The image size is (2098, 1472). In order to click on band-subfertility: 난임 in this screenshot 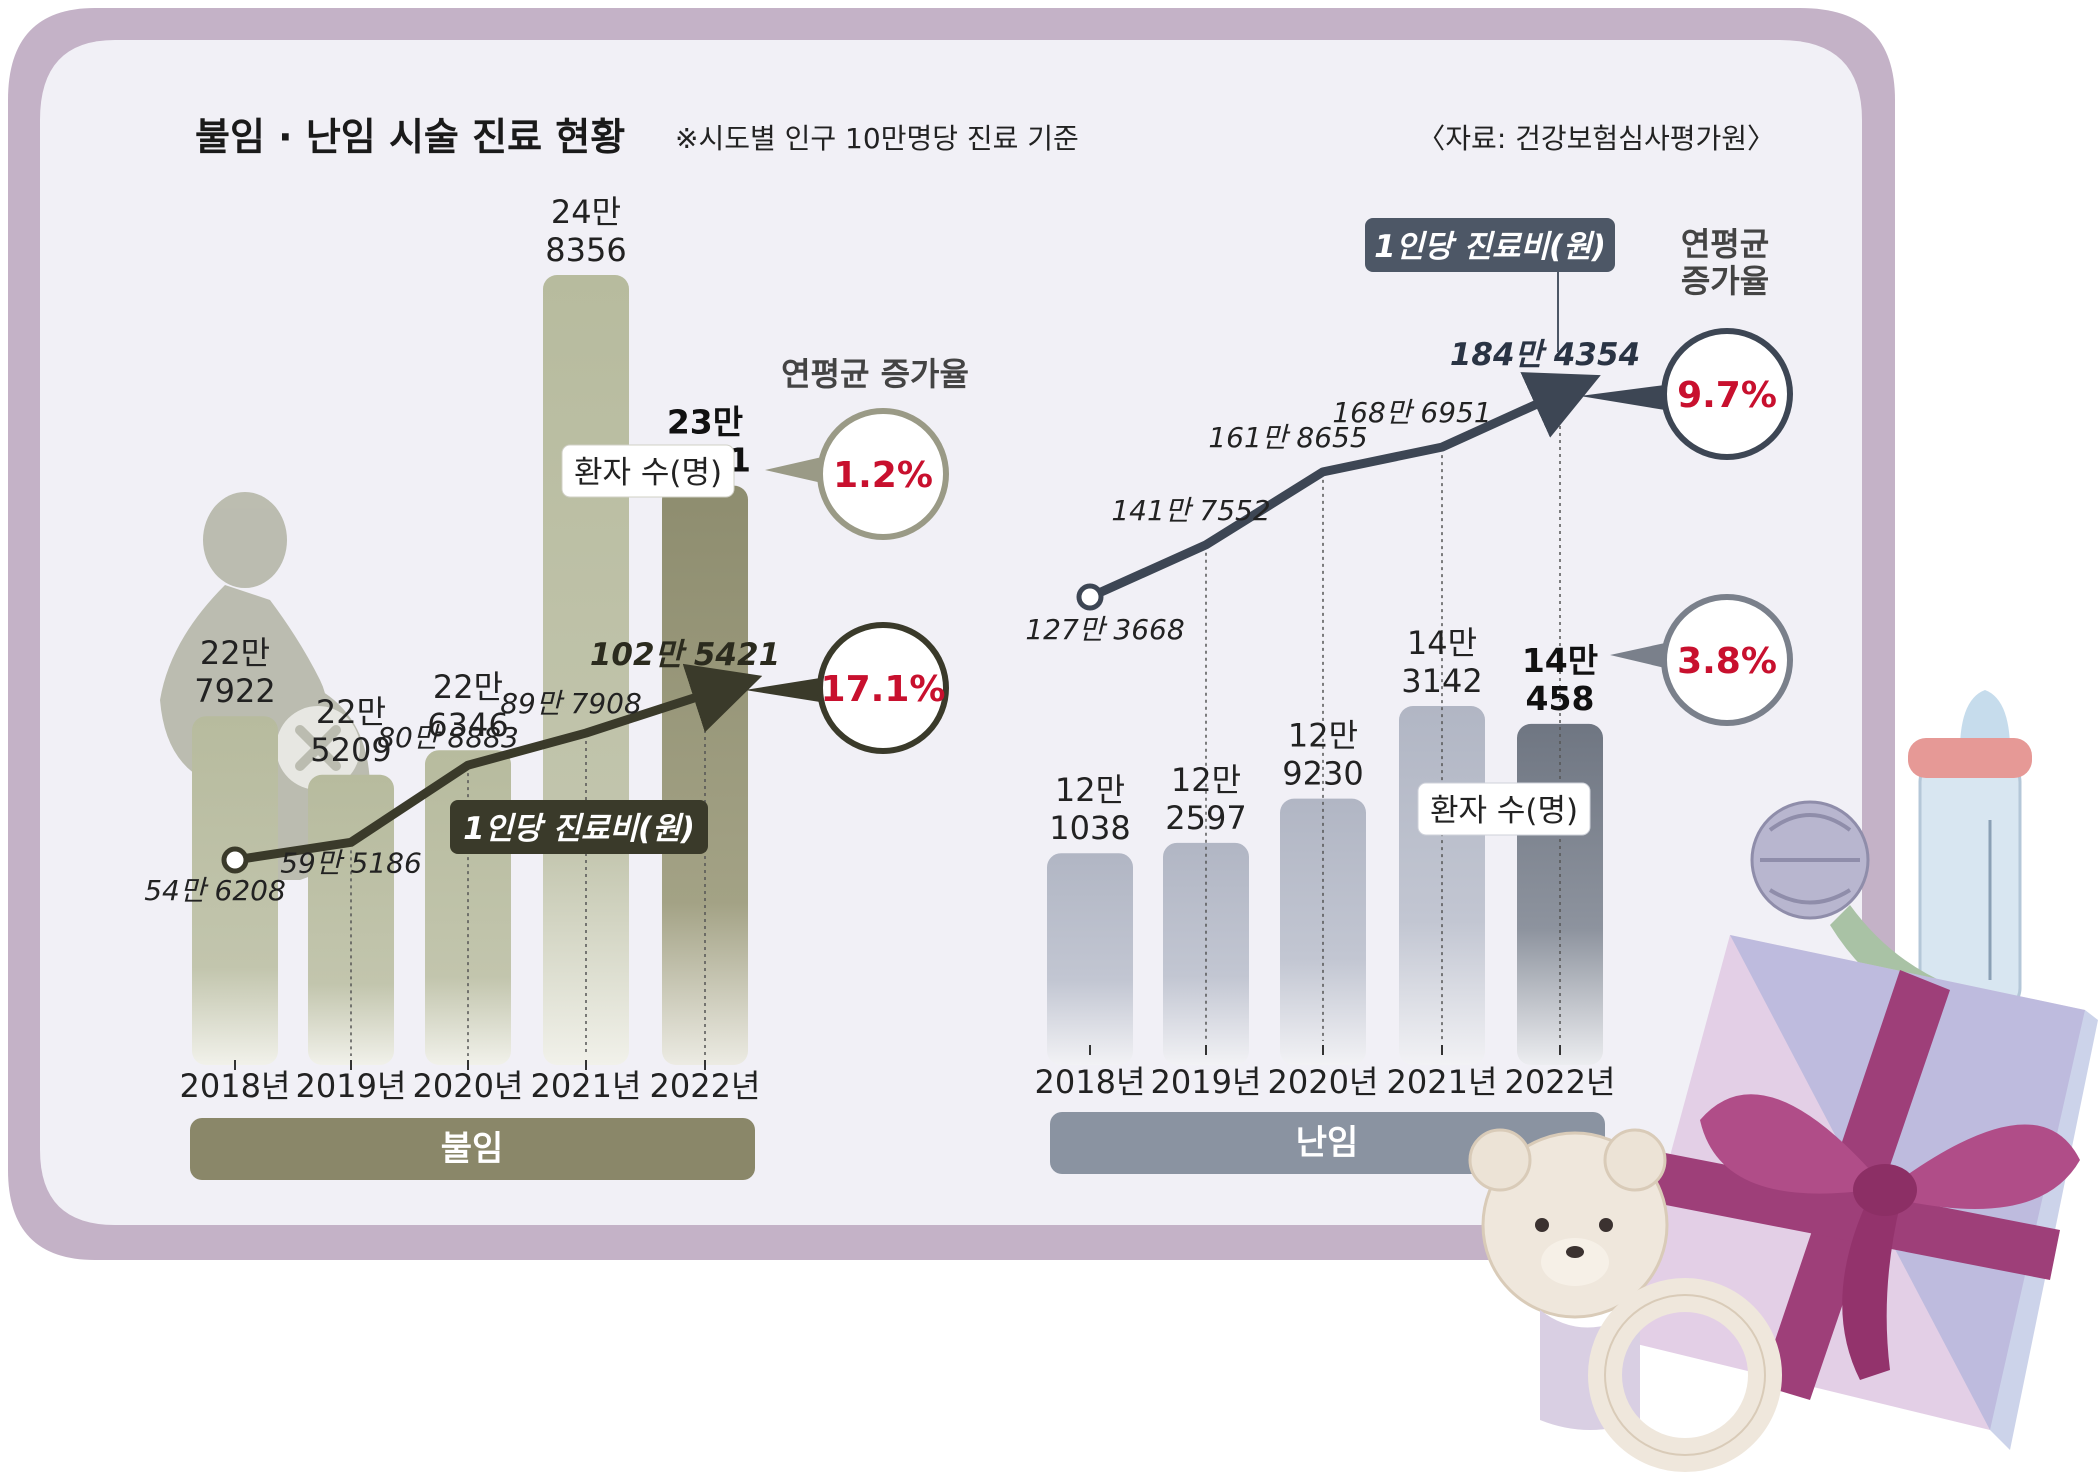, I will do `click(1327, 1143)`.